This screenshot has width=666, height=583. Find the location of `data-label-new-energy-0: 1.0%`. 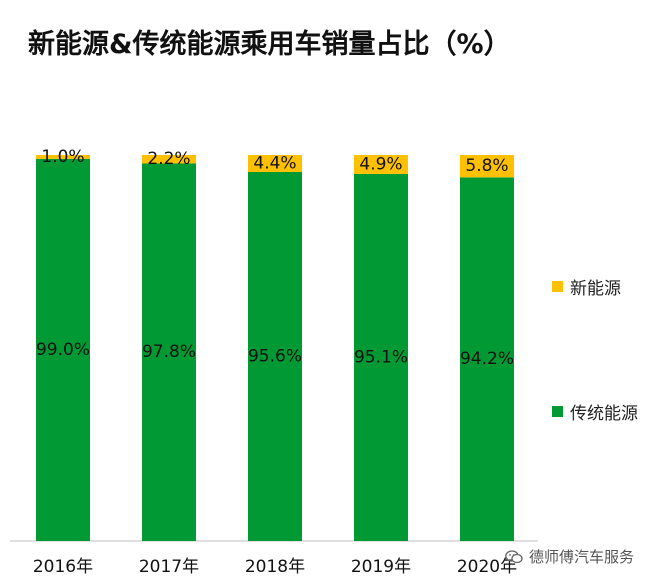

data-label-new-energy-0: 1.0% is located at coordinates (62, 157).